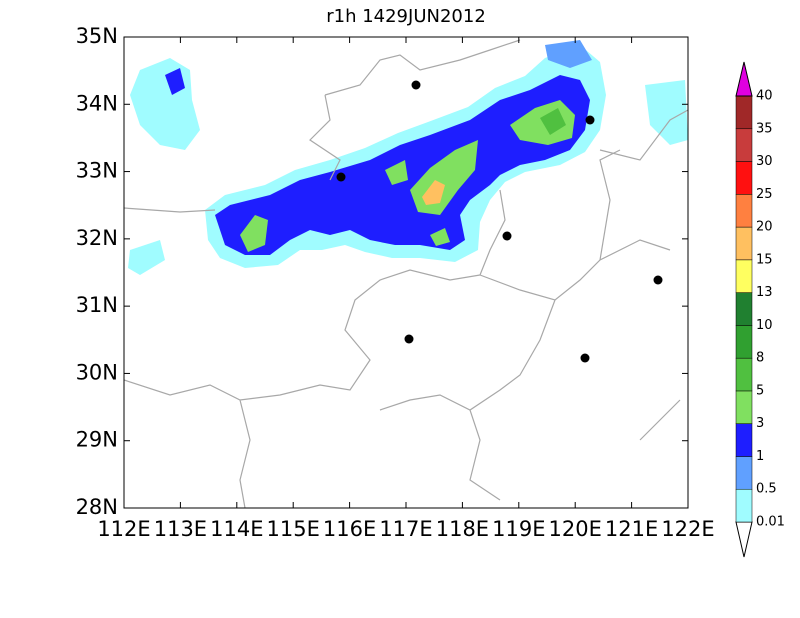 The width and height of the screenshot is (800, 618). I want to click on y-tick-label: 33N, so click(97, 171).